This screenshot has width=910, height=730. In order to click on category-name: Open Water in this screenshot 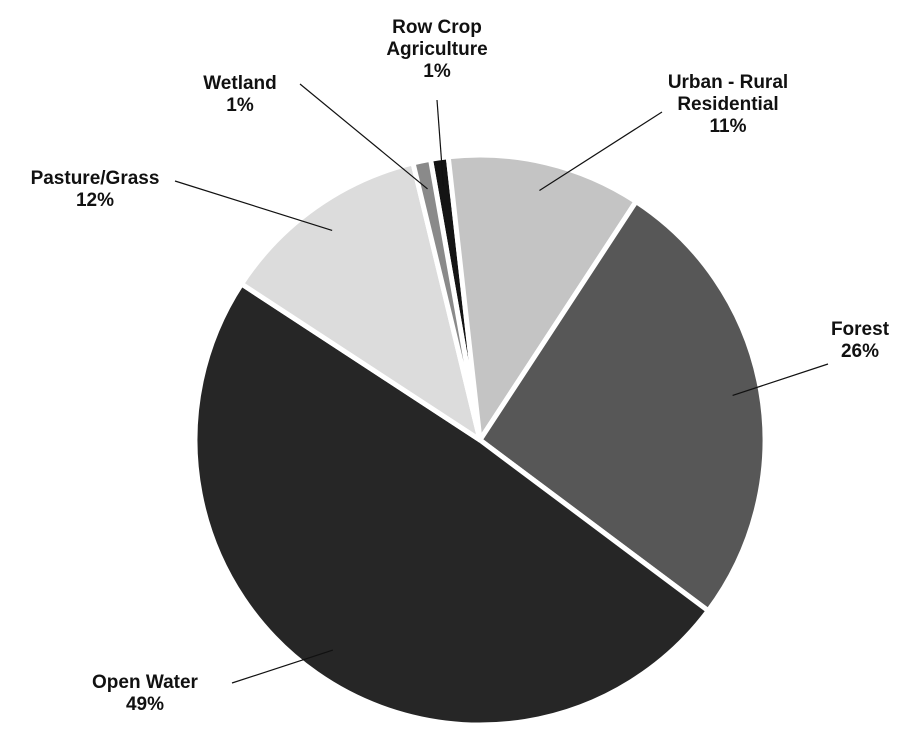, I will do `click(145, 682)`.